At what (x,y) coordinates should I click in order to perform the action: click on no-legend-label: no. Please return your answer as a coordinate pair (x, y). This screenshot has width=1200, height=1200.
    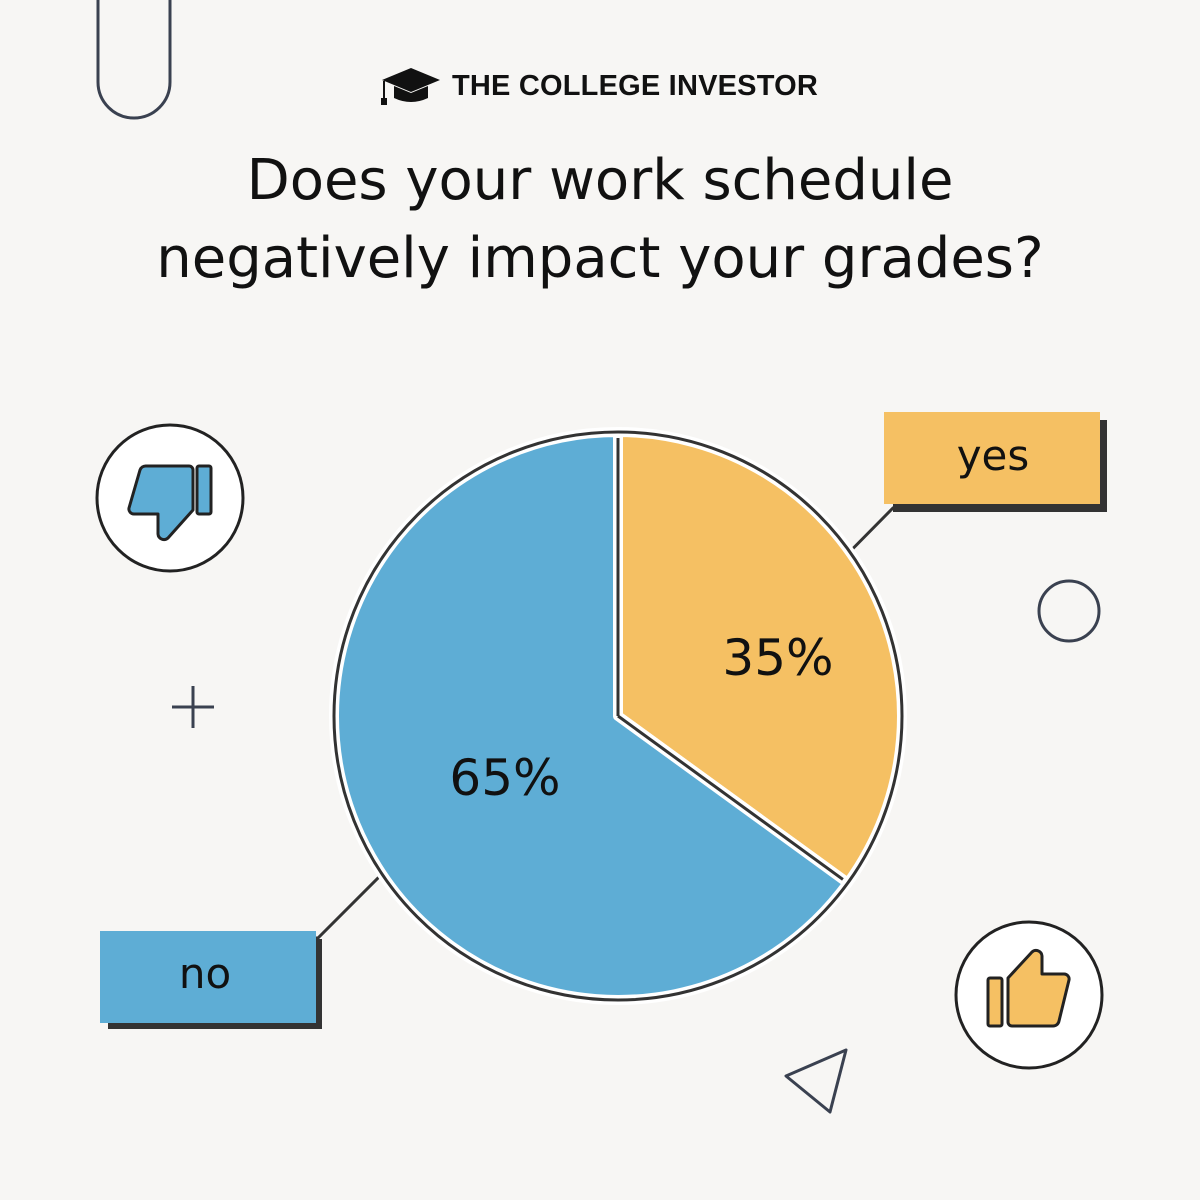
    Looking at the image, I should click on (205, 973).